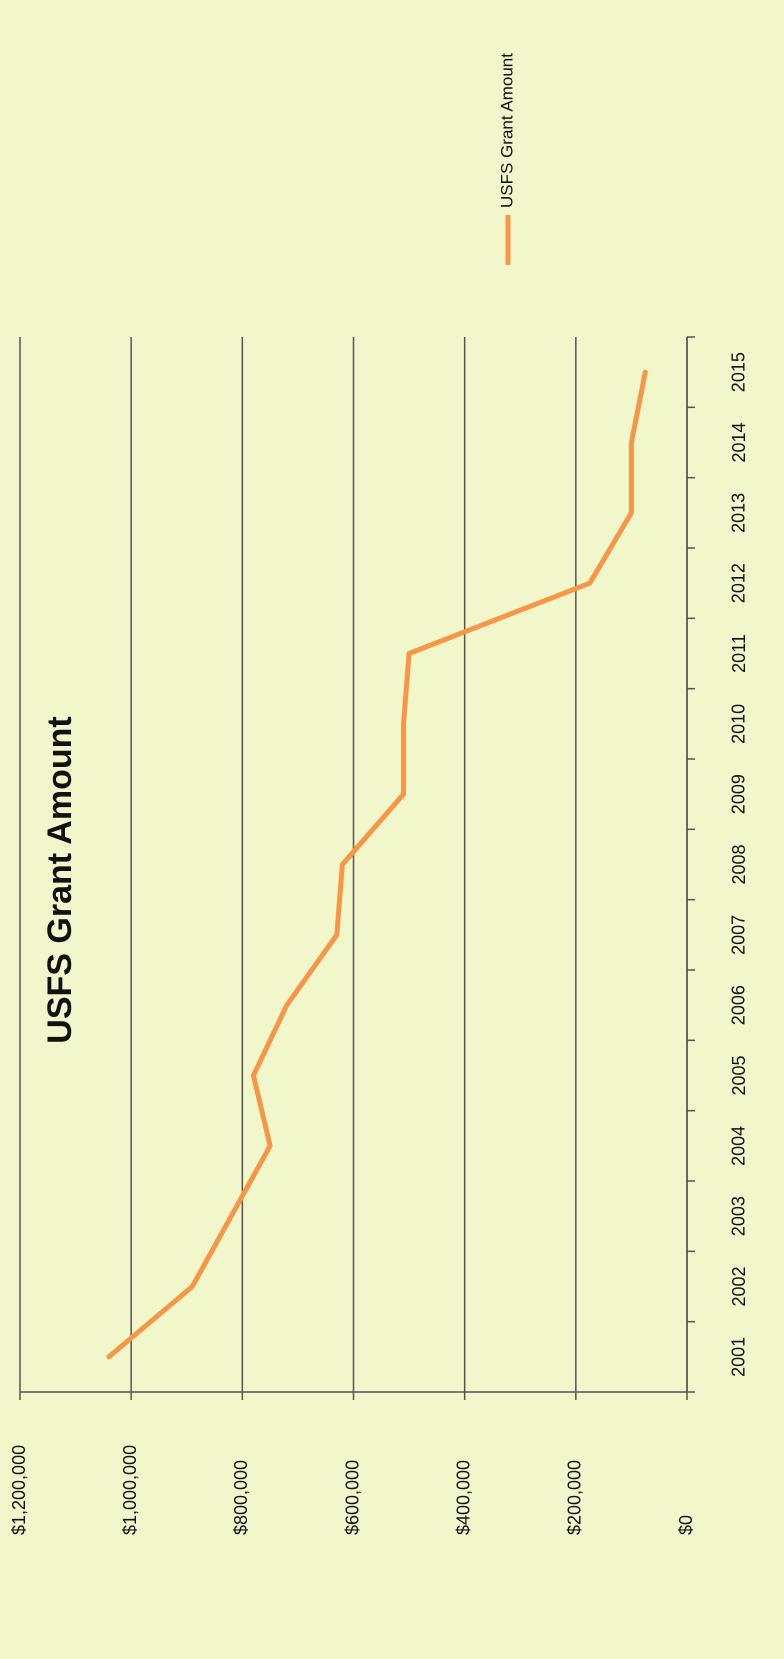 The height and width of the screenshot is (1659, 784). What do you see at coordinates (686, 1525) in the screenshot?
I see `y-tick-label: $0` at bounding box center [686, 1525].